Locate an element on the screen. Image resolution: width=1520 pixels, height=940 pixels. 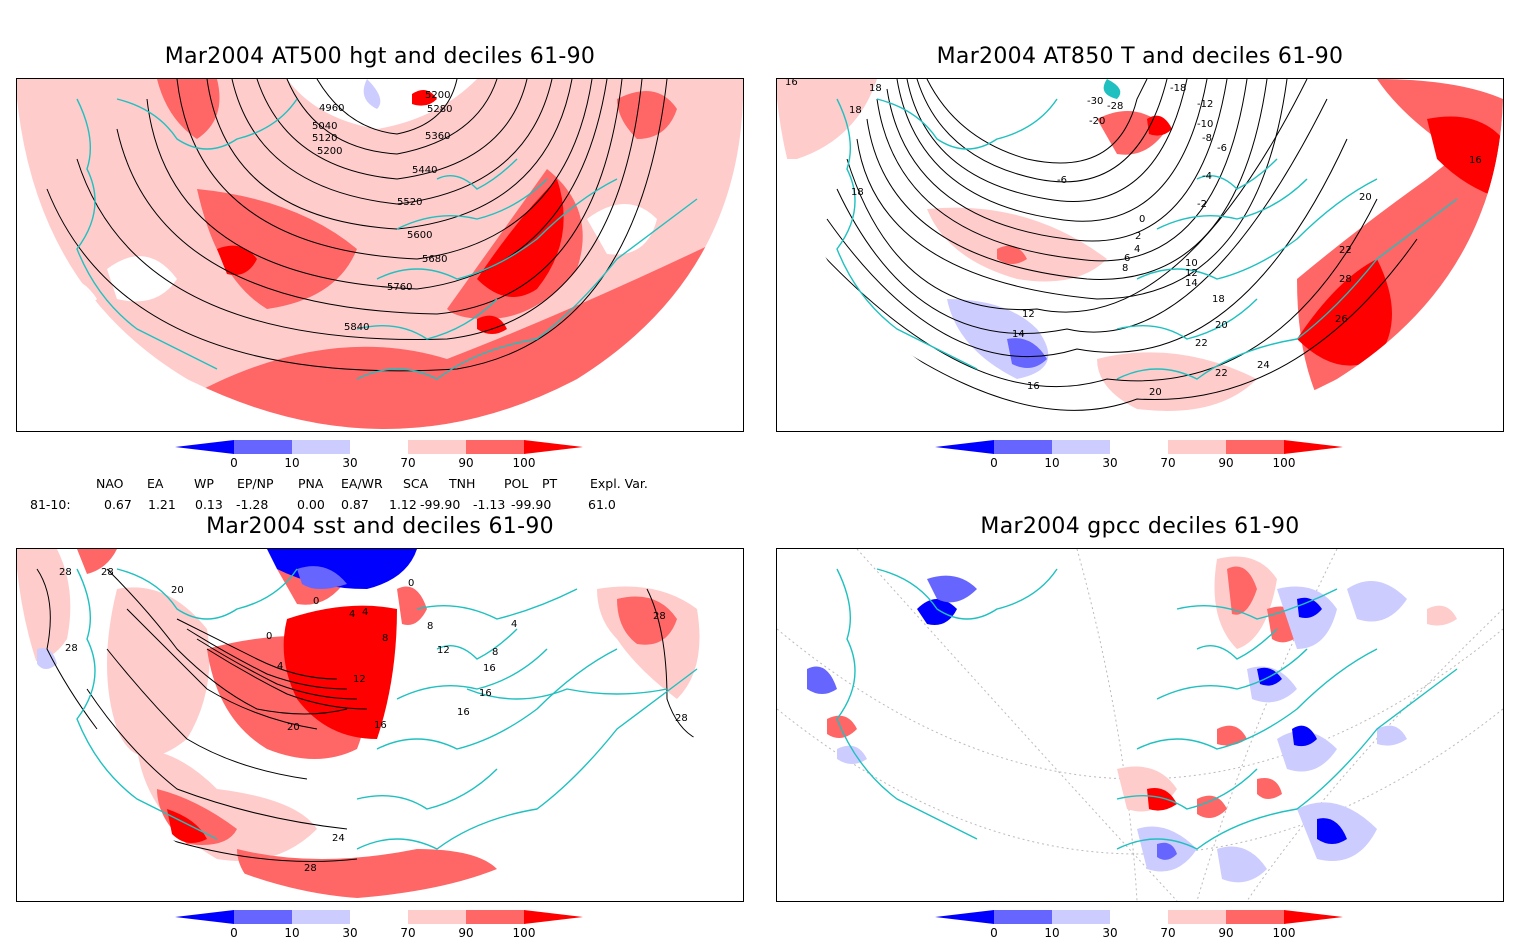
index-value: -1.28 is located at coordinates (252, 504).